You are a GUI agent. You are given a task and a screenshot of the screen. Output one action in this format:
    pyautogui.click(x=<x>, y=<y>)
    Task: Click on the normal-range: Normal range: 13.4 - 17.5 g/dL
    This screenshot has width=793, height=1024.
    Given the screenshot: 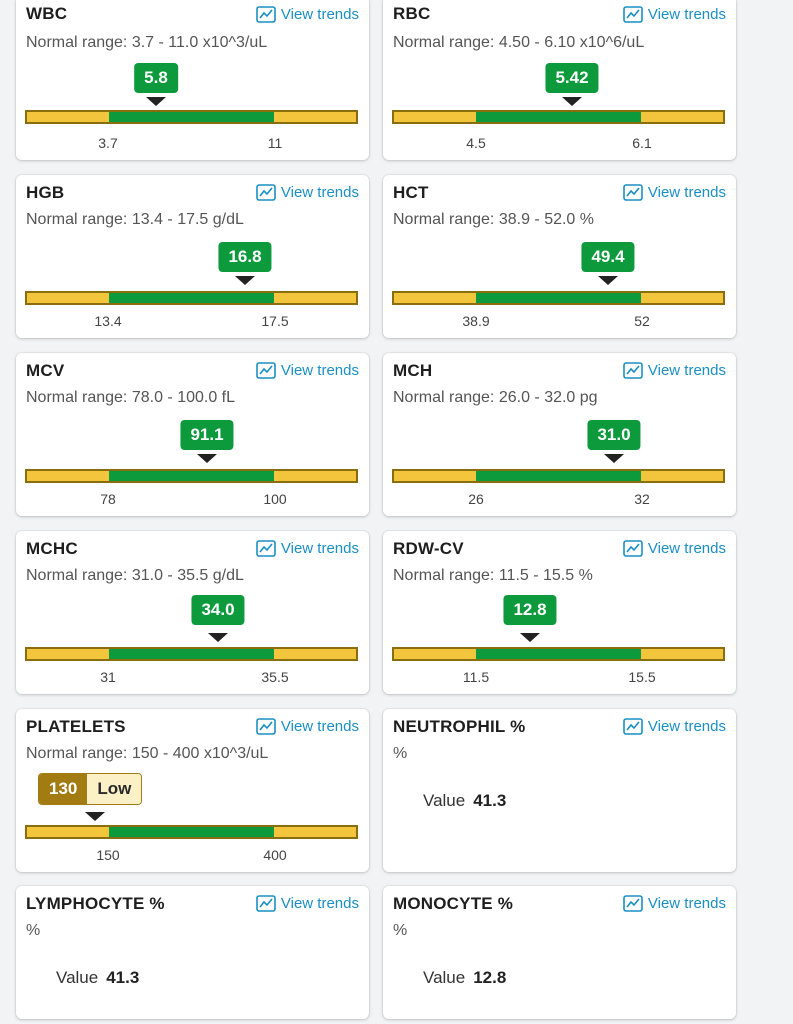 What is the action you would take?
    pyautogui.click(x=135, y=220)
    